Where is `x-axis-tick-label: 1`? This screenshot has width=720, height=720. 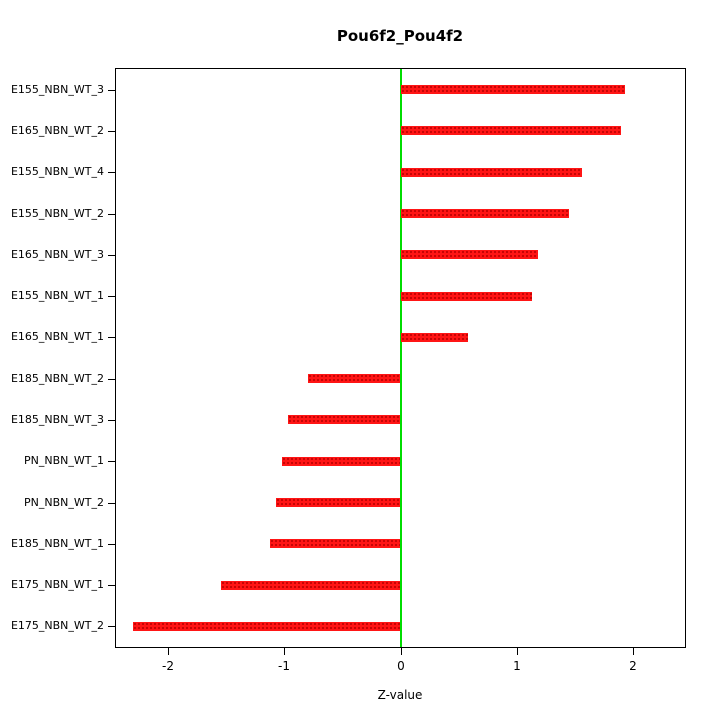
x-axis-tick-label: 1 is located at coordinates (517, 666).